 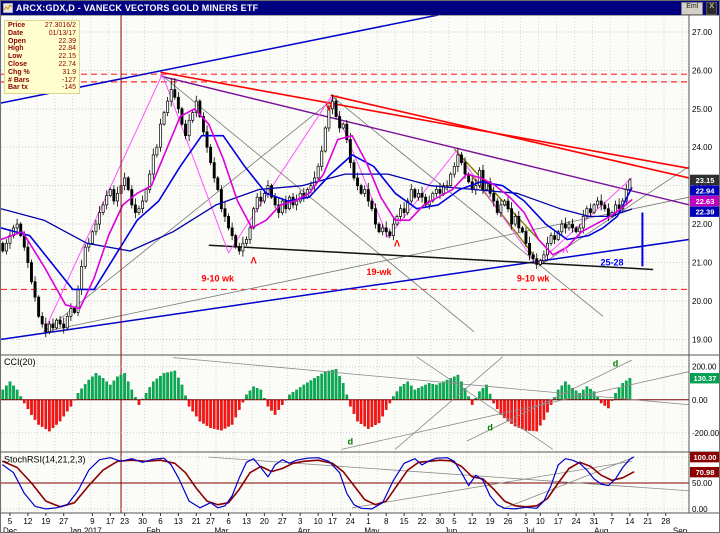 I want to click on cci-label: CCI(20), so click(x=20, y=362).